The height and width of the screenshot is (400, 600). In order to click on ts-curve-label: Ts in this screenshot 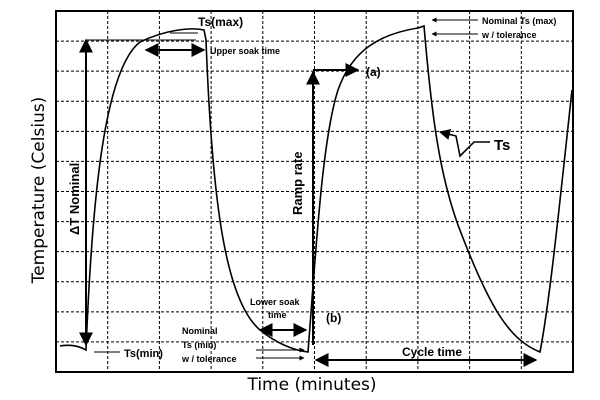, I will do `click(502, 145)`.